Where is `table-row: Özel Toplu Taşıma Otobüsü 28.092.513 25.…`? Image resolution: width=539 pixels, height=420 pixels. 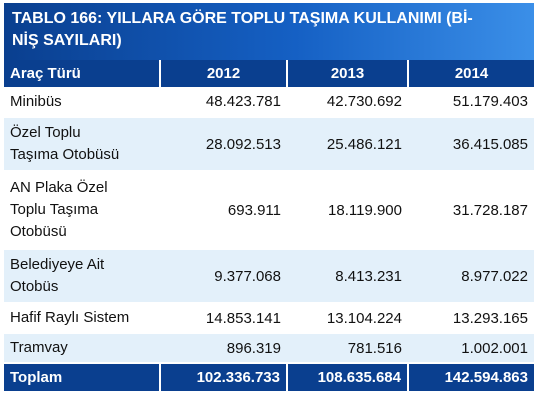 table-row: Özel Toplu Taşıma Otobüsü 28.092.513 25.… is located at coordinates (269, 144).